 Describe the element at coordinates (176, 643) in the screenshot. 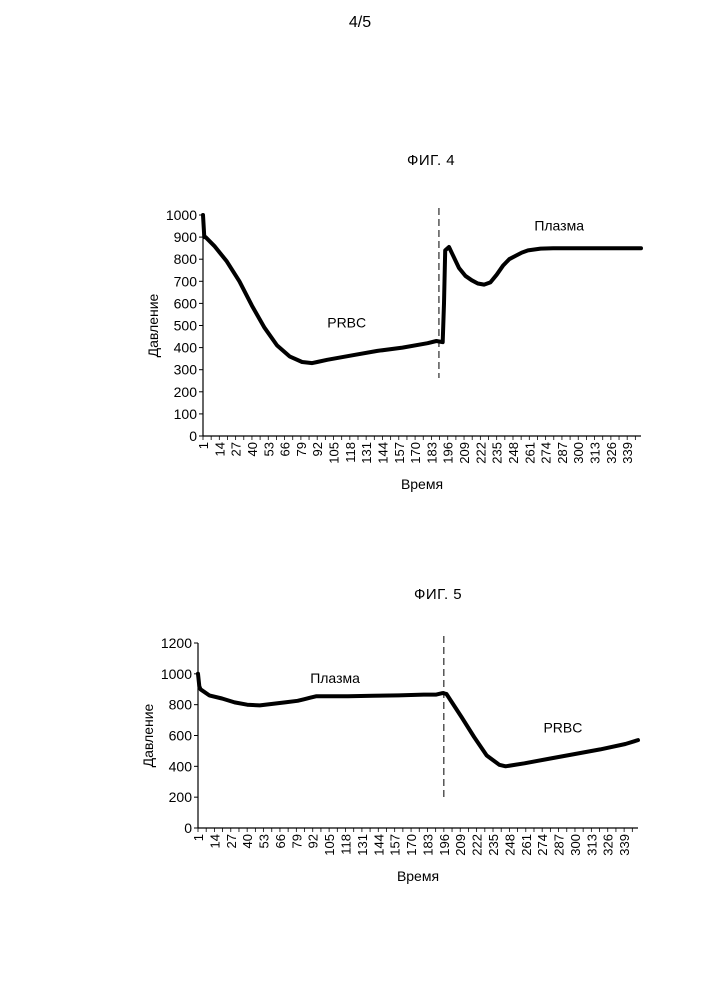

I see `y-tick-label: 1200` at that location.